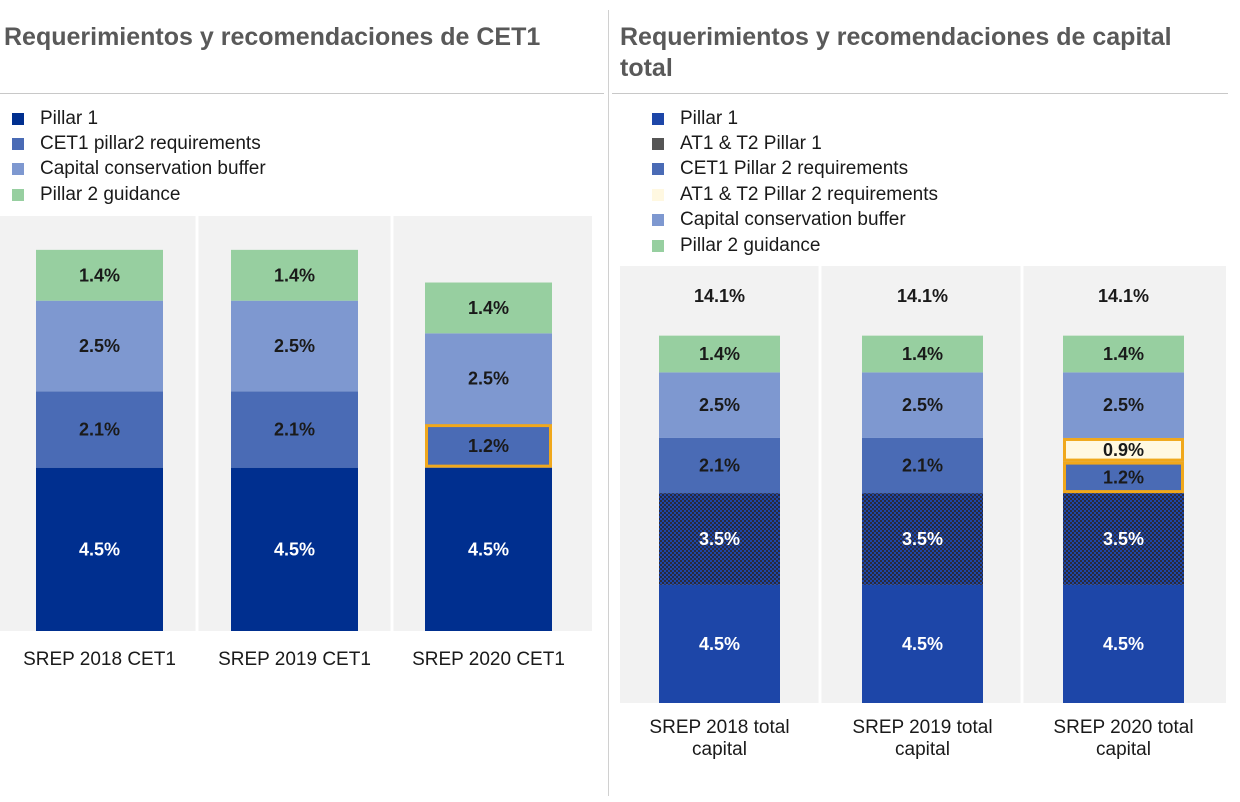 The height and width of the screenshot is (802, 1240). Describe the element at coordinates (751, 144) in the screenshot. I see `legend-label: AT1 & T2 Pillar 1` at that location.